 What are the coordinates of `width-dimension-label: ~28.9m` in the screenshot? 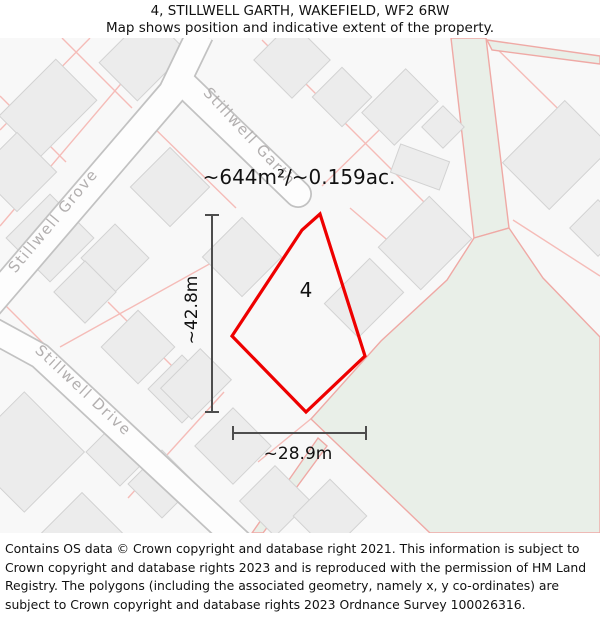 It's located at (298, 454).